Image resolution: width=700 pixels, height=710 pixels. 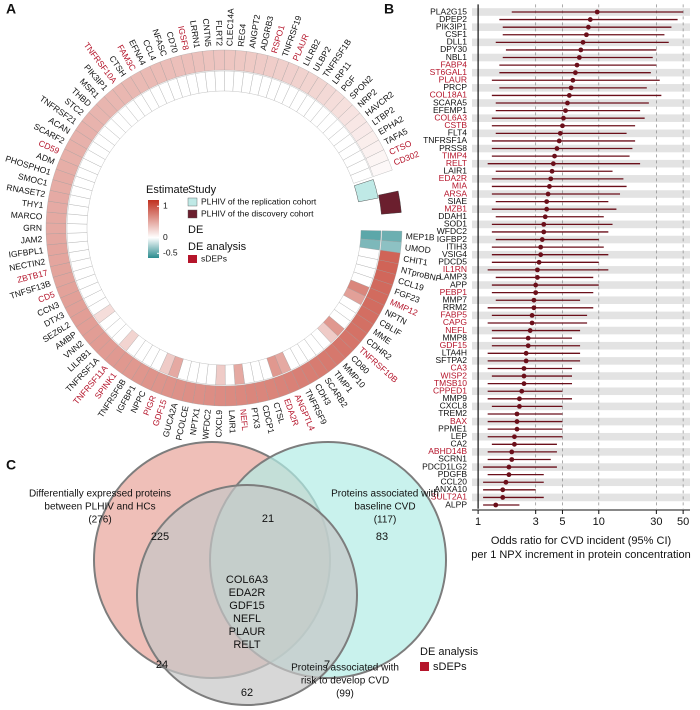 What do you see at coordinates (454, 337) in the screenshot?
I see `row-label: MMP8` at bounding box center [454, 337].